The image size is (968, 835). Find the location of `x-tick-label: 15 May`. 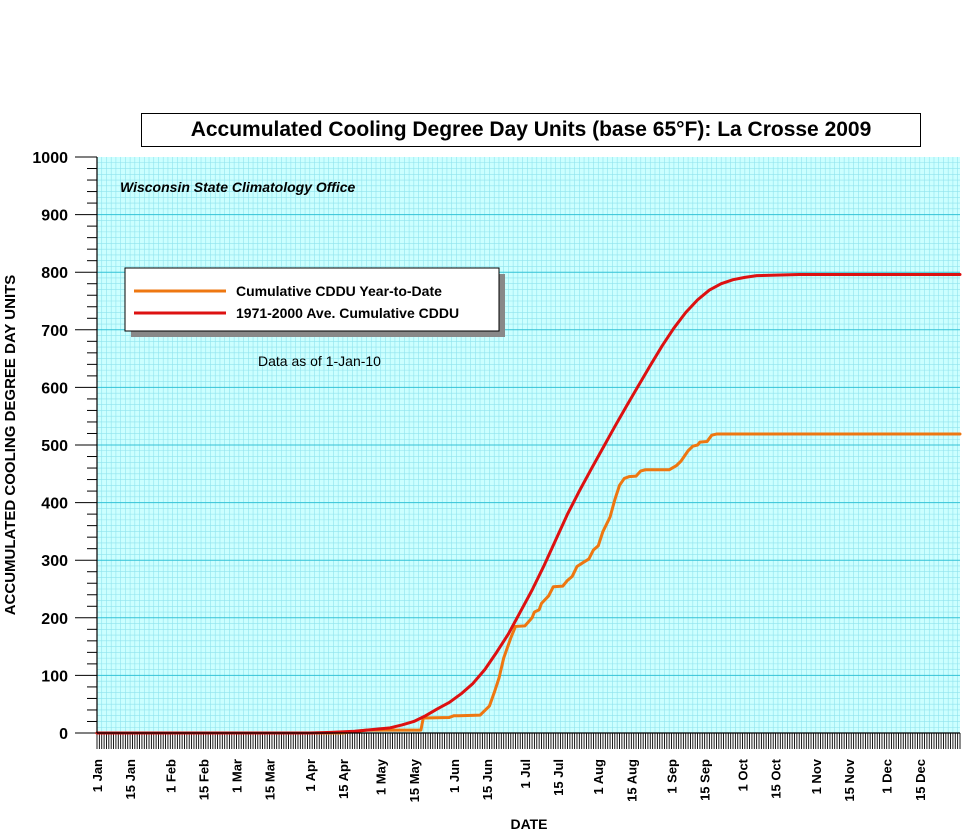

x-tick-label: 15 May is located at coordinates (414, 780).